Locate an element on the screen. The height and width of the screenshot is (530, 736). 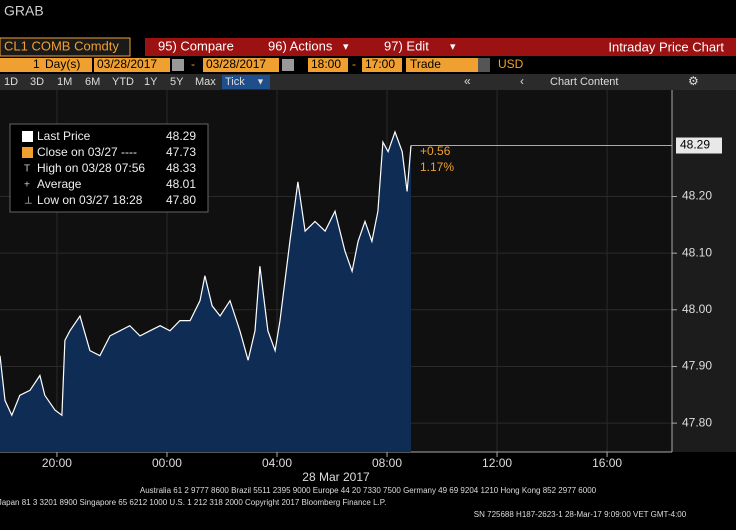
legend-value: 47.80 is located at coordinates (181, 200).